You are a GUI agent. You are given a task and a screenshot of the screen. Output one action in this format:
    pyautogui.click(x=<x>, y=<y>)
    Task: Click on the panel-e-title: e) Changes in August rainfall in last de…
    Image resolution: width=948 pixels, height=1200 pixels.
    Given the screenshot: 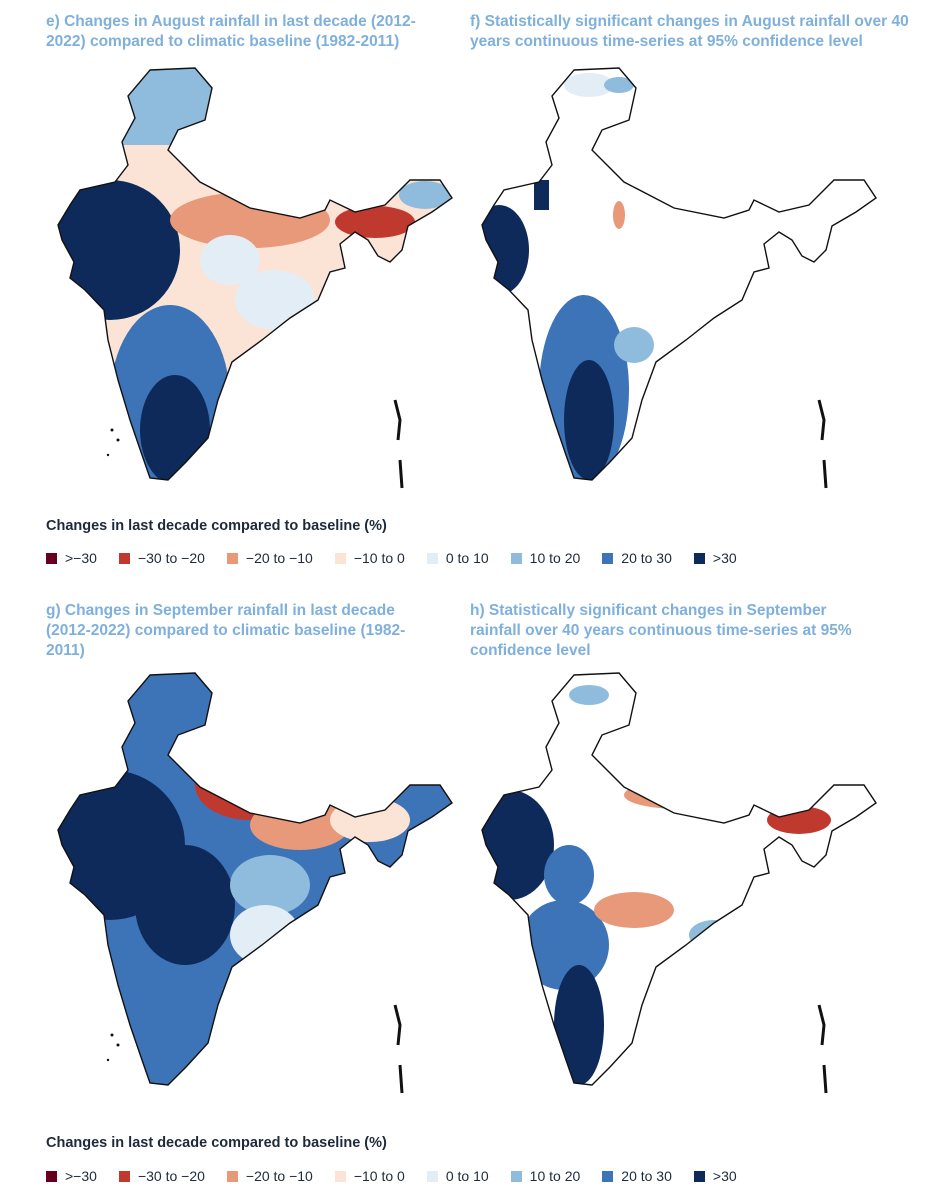 What is the action you would take?
    pyautogui.click(x=231, y=31)
    